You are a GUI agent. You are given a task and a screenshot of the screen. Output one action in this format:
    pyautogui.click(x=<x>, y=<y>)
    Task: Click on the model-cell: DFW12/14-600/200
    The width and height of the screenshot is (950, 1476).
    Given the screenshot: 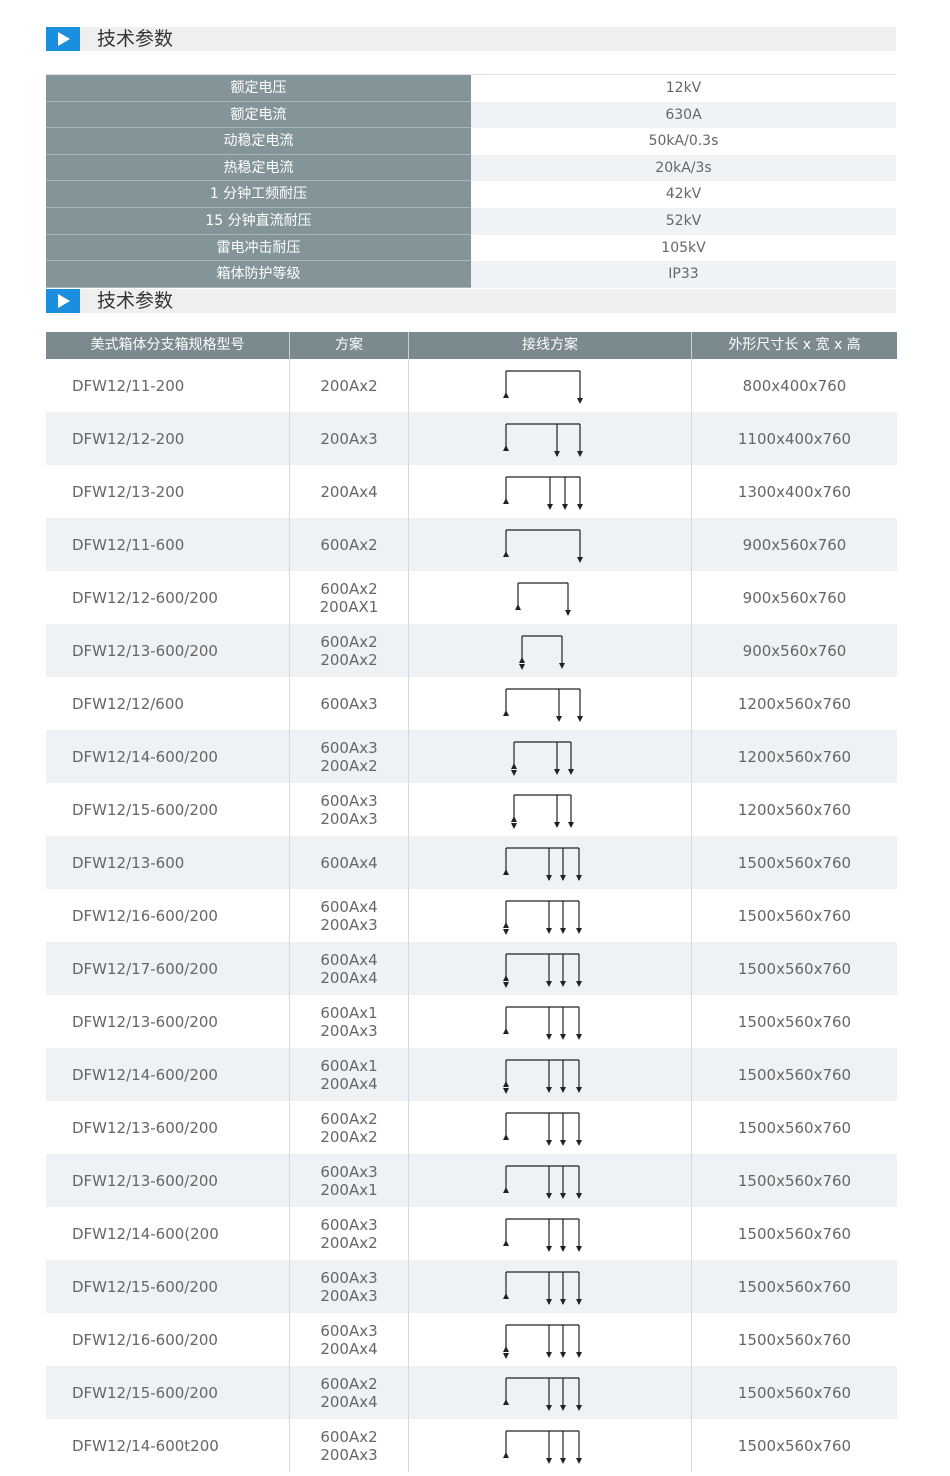 What is the action you would take?
    pyautogui.click(x=168, y=756)
    